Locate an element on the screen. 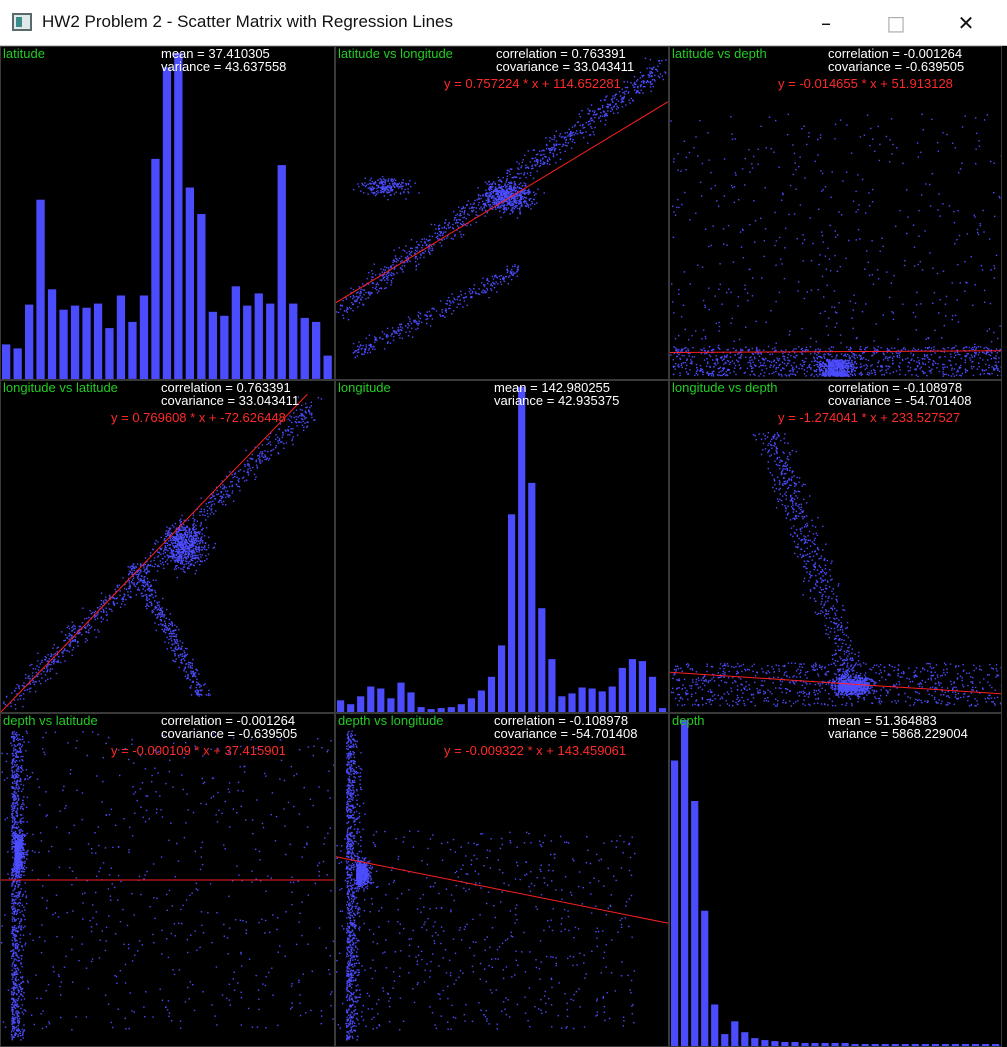 The height and width of the screenshot is (1047, 1007). maximize-button: □ is located at coordinates (896, 23).